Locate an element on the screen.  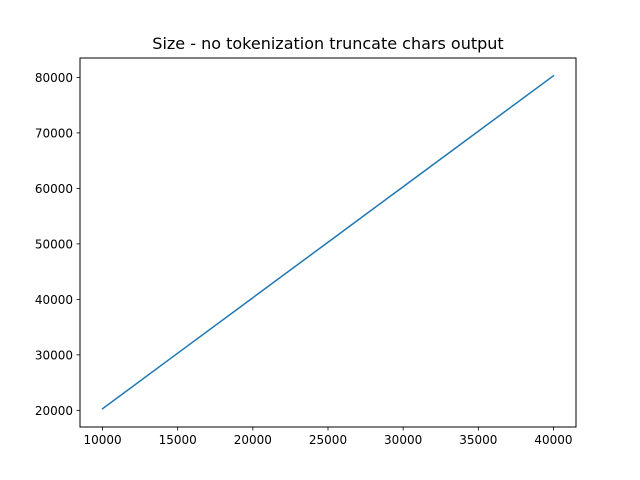
y-tick-label: 30000 is located at coordinates (54, 355).